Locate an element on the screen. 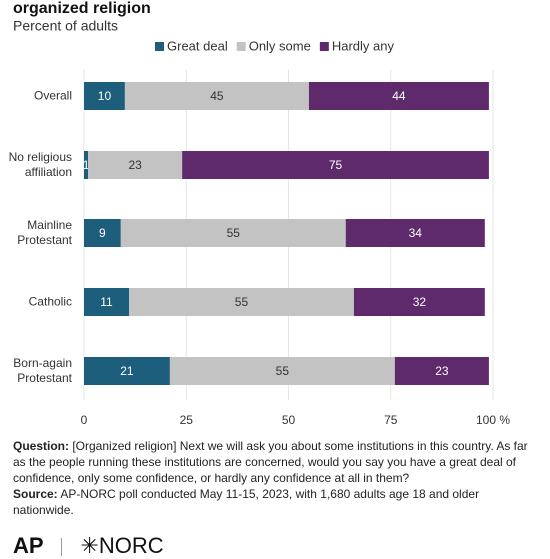  value-label: 45 is located at coordinates (217, 96).